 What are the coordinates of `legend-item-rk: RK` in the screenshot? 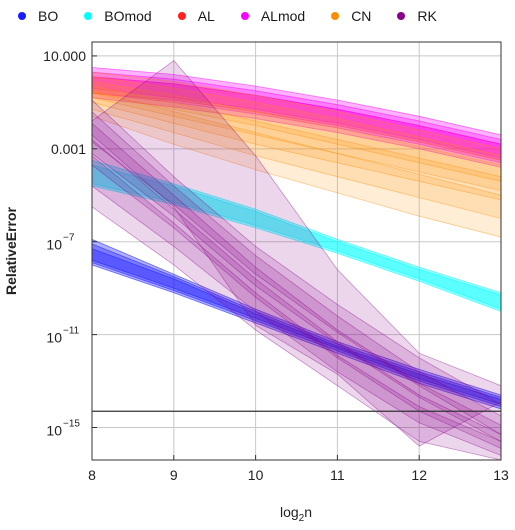 It's located at (417, 16).